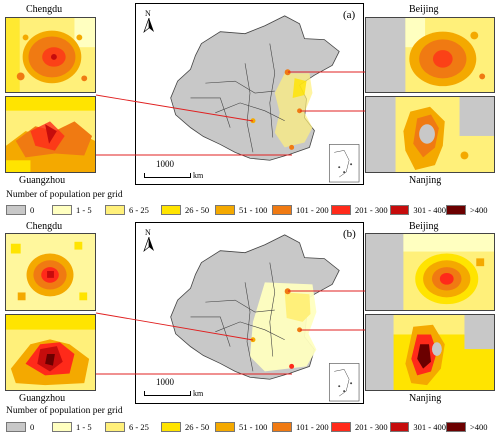 This screenshot has width=500, height=438. I want to click on china-map-b, so click(265, 318).